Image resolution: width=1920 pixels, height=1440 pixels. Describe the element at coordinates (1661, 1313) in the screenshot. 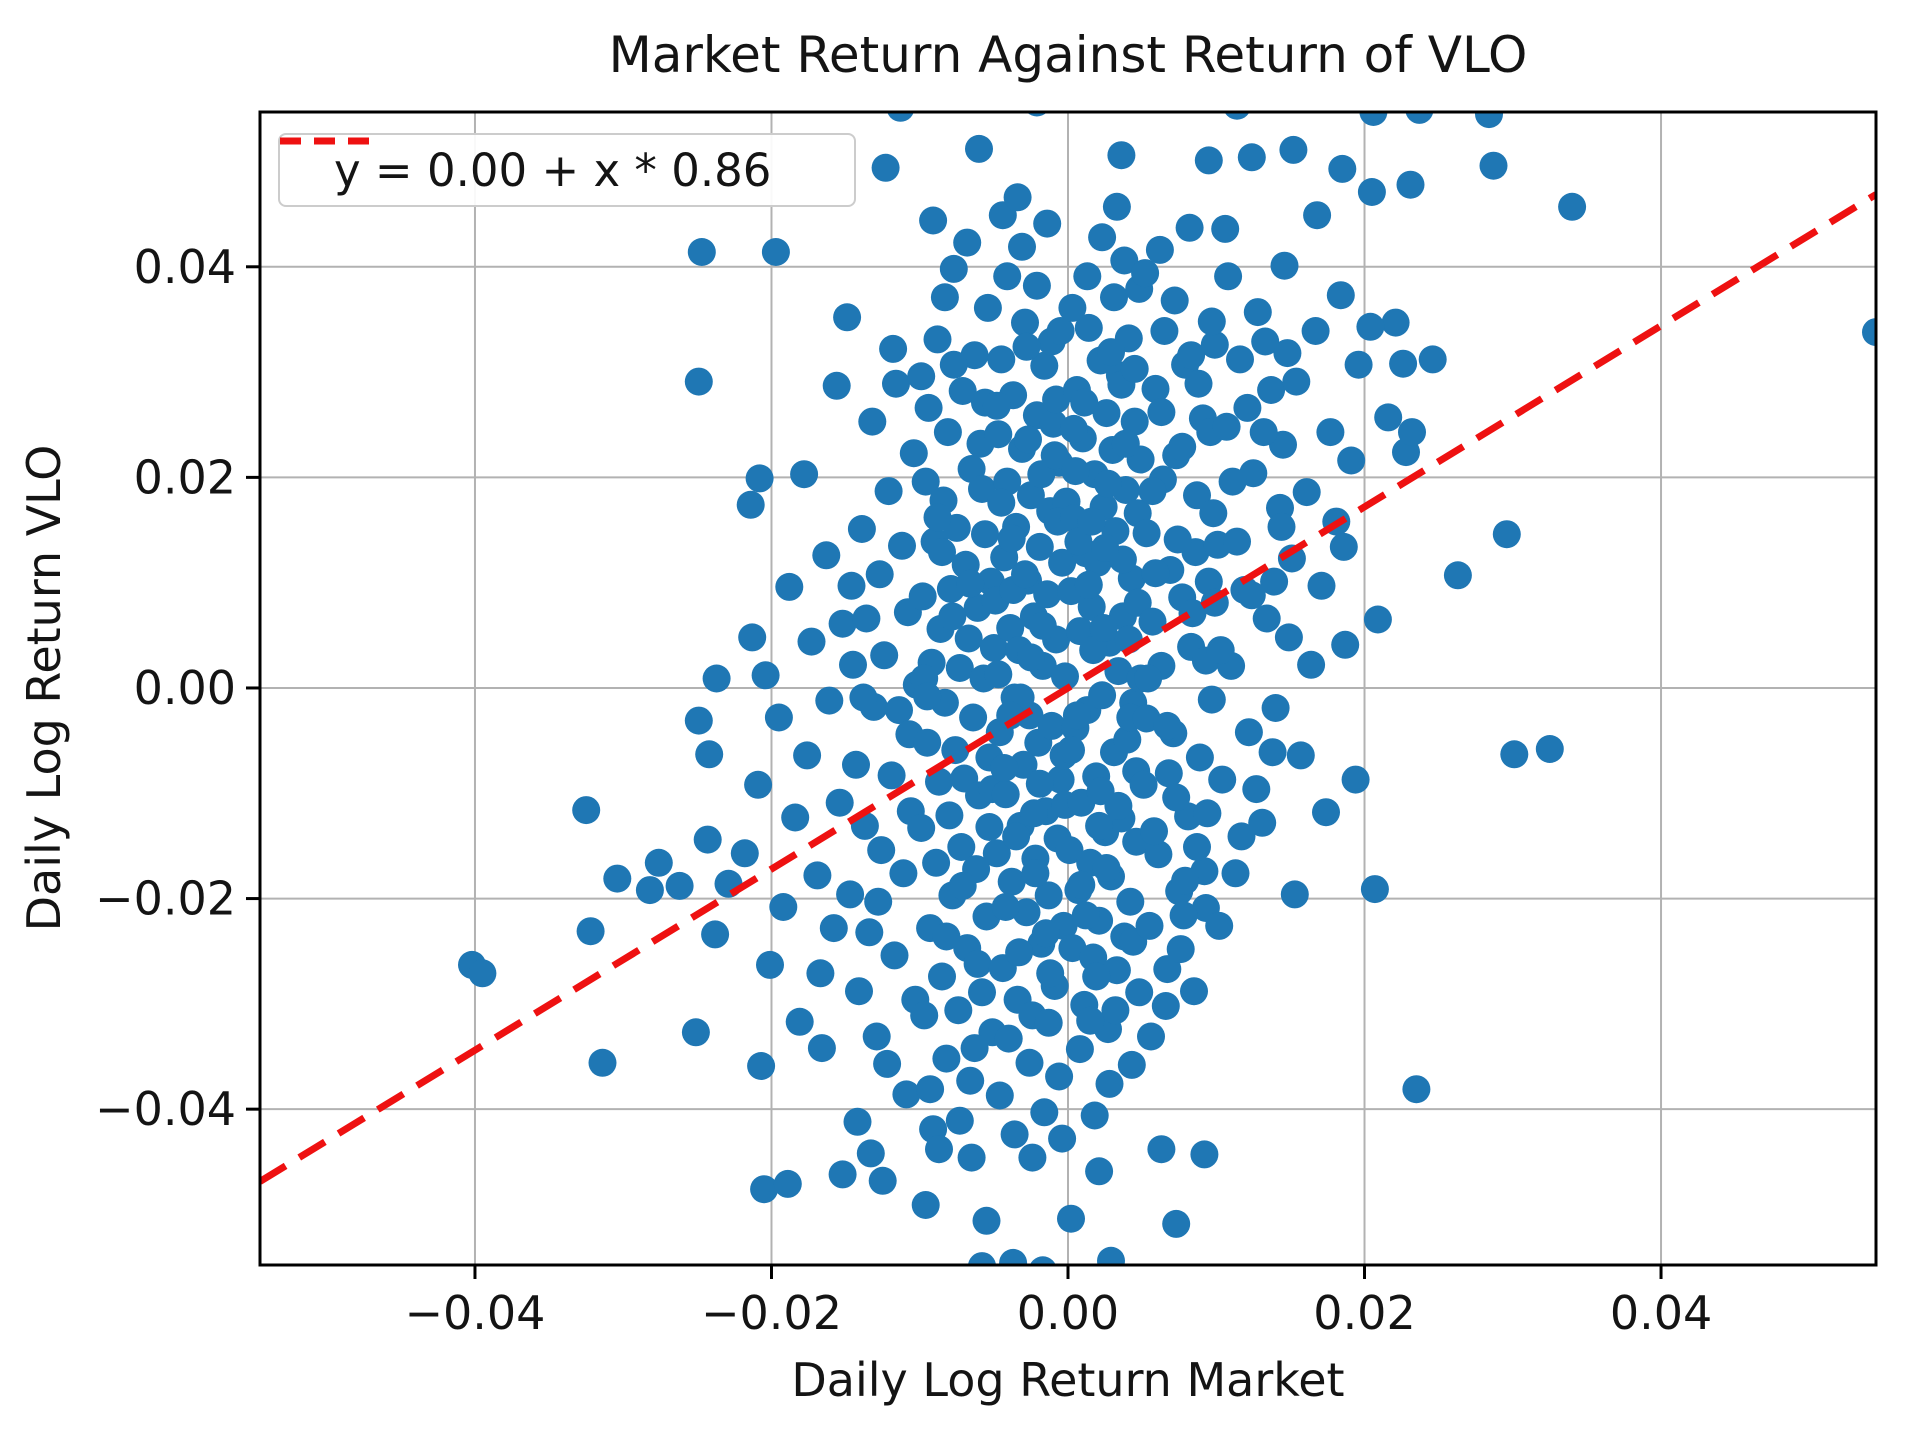

I see `x-tick-label: 0.04` at that location.